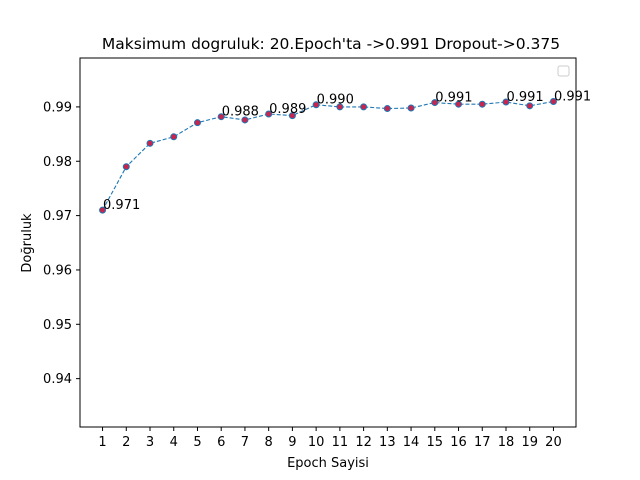 The width and height of the screenshot is (640, 480). I want to click on x-tick-label: 13, so click(387, 442).